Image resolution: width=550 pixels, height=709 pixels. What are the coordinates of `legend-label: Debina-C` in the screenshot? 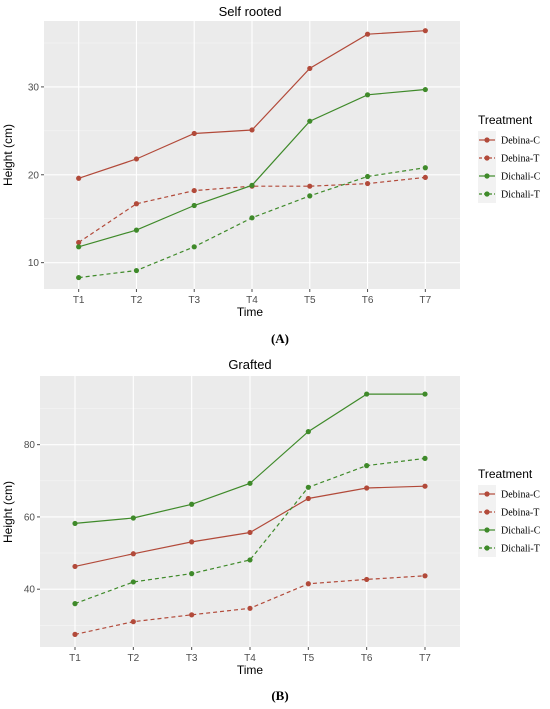 It's located at (520, 141).